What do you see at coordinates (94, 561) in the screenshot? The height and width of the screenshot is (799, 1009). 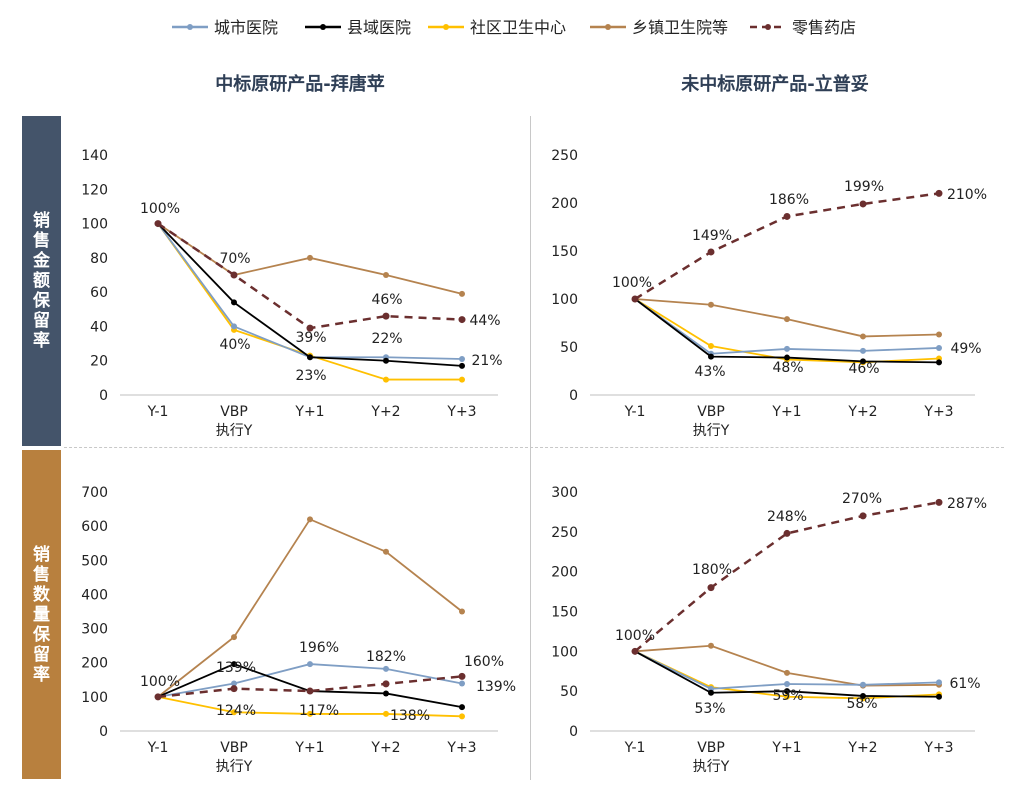 I see `y-tick-label: 500` at bounding box center [94, 561].